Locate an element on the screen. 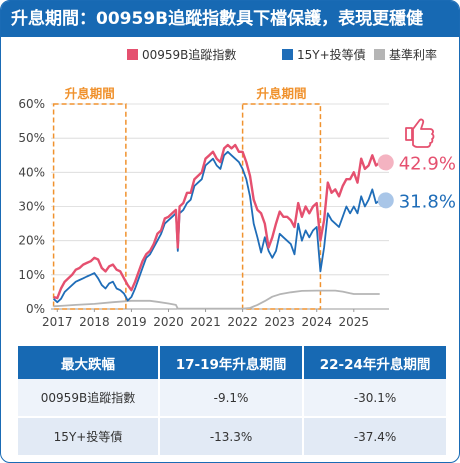 The width and height of the screenshot is (460, 463). table-row: 00959B追蹤指數 -9.1% -30.1% is located at coordinates (232, 398).